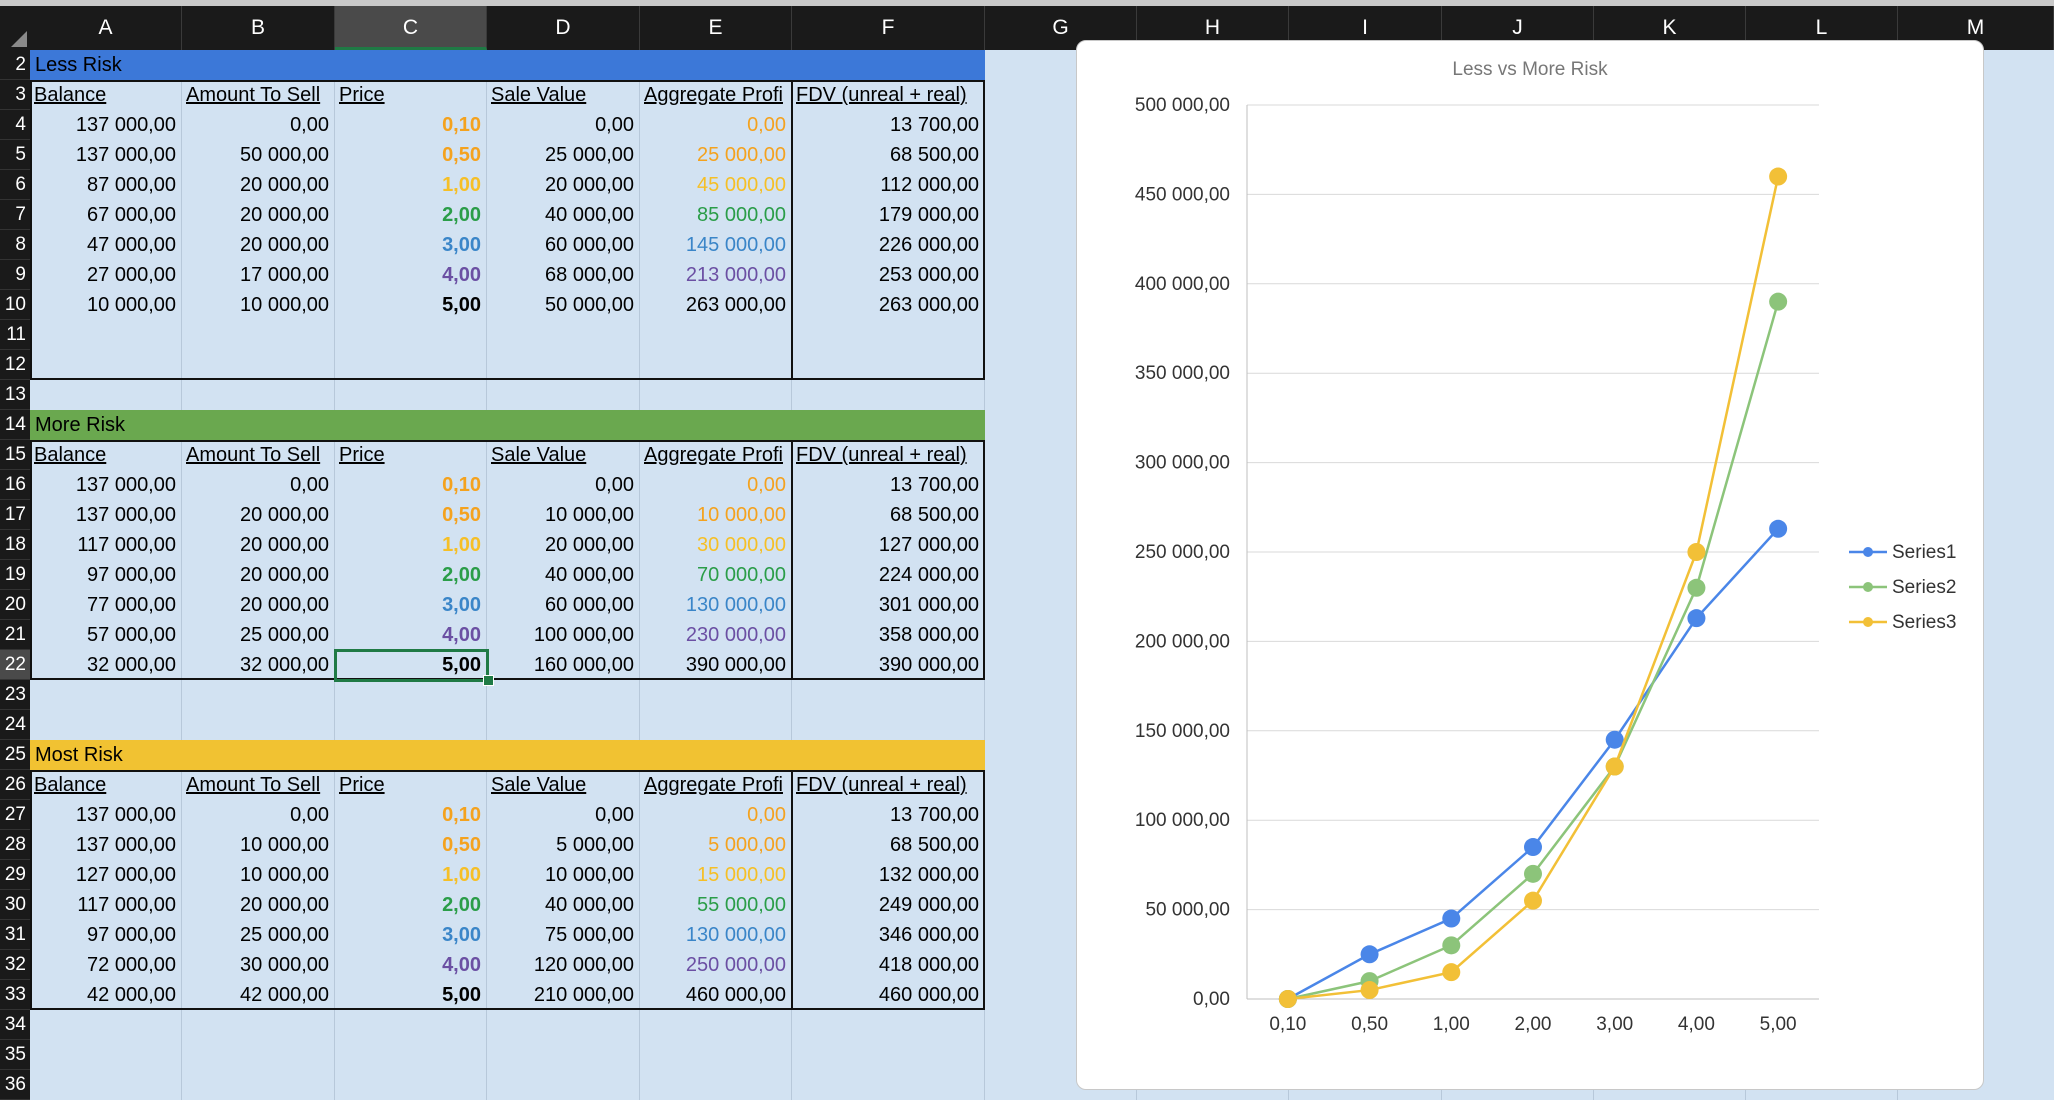 The width and height of the screenshot is (2054, 1100). Describe the element at coordinates (488, 680) in the screenshot. I see `fill-handle` at that location.